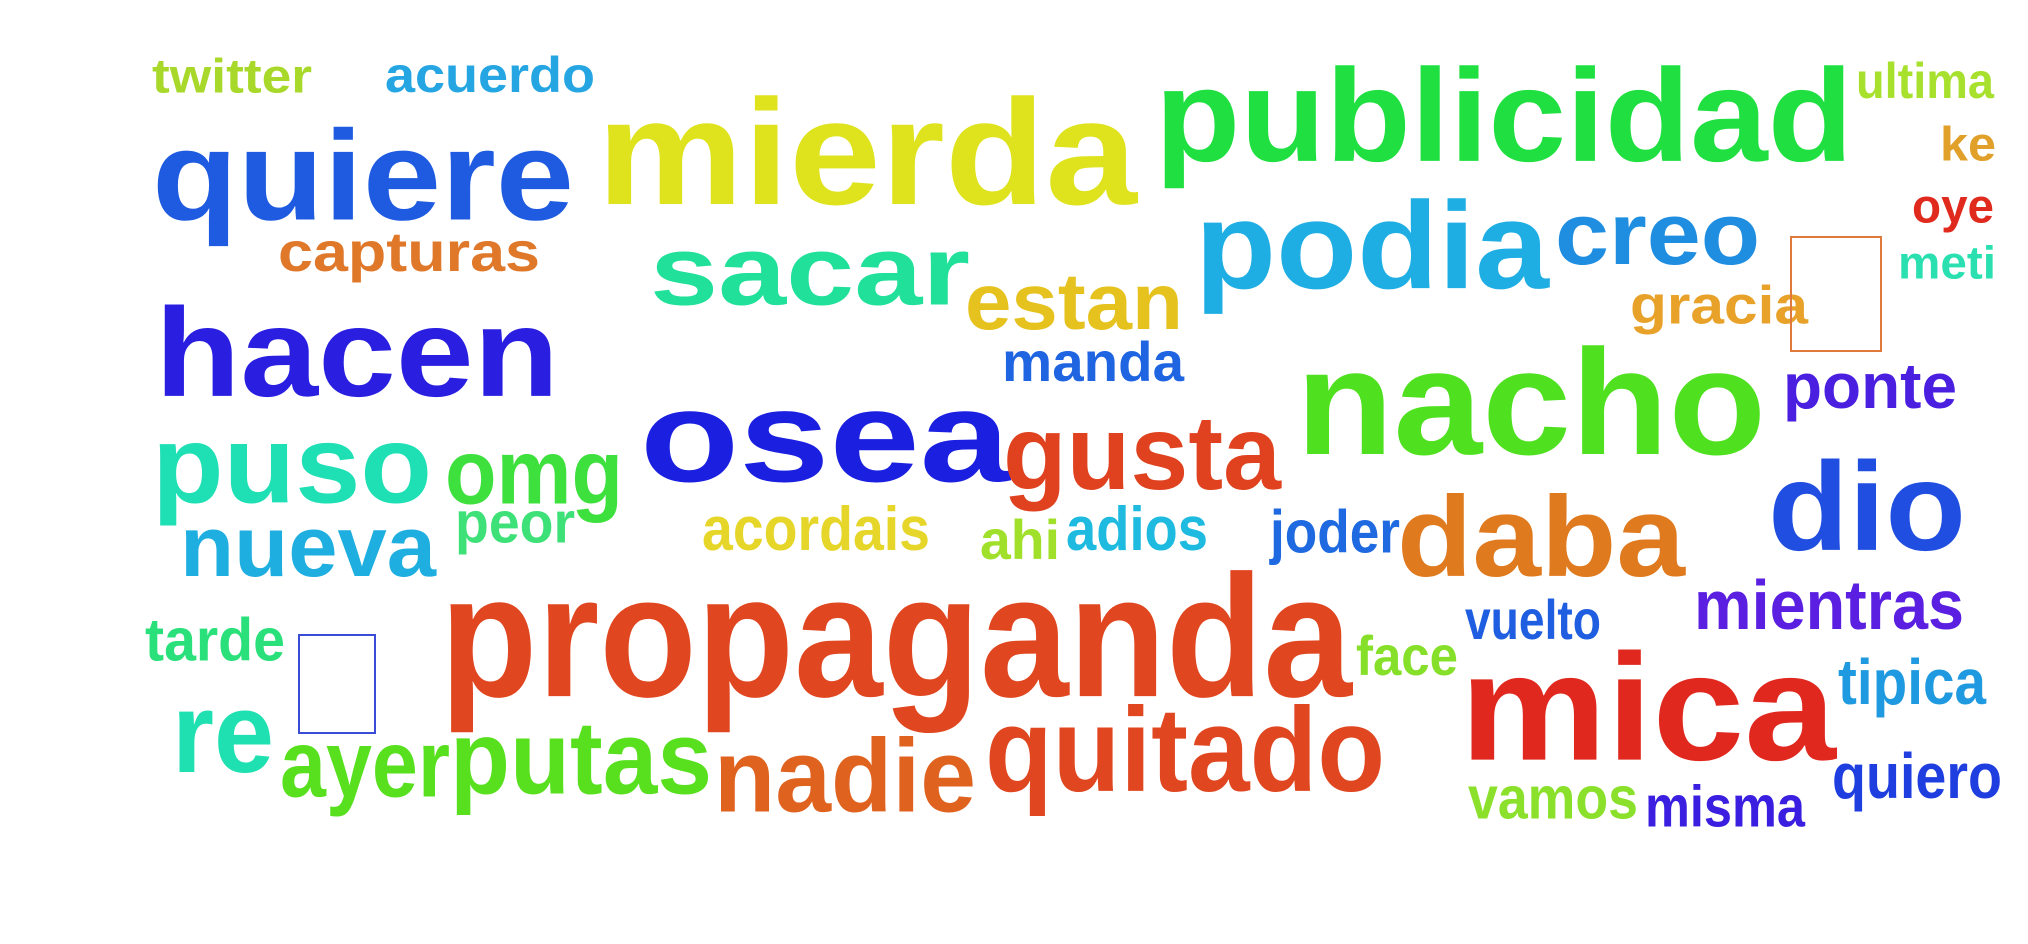  I want to click on word-face: face, so click(1407, 656).